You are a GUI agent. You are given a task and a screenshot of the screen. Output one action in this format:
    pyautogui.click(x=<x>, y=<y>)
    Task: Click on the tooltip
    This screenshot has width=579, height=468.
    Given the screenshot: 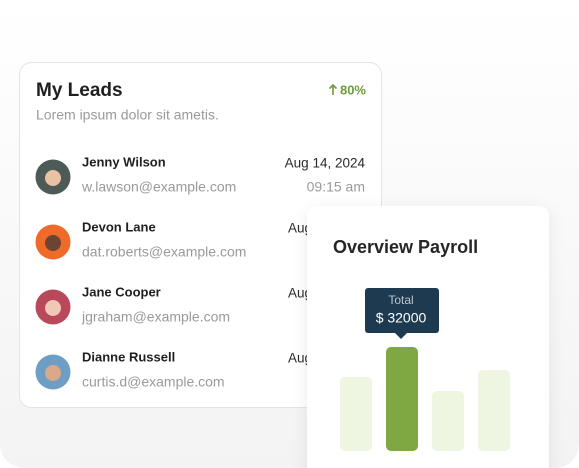 What is the action you would take?
    pyautogui.click(x=402, y=310)
    